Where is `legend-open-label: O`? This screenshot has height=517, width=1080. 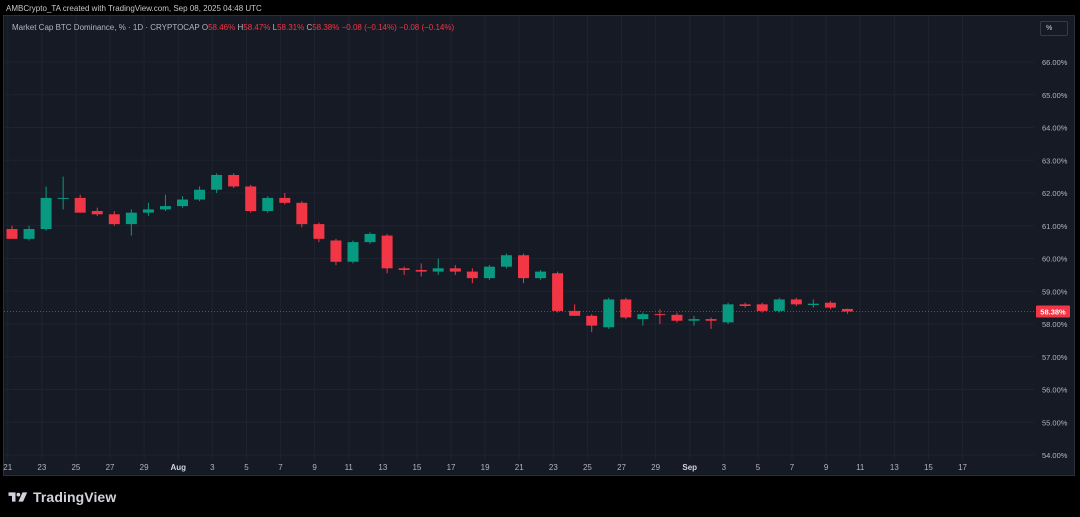
legend-open-label: O is located at coordinates (205, 27).